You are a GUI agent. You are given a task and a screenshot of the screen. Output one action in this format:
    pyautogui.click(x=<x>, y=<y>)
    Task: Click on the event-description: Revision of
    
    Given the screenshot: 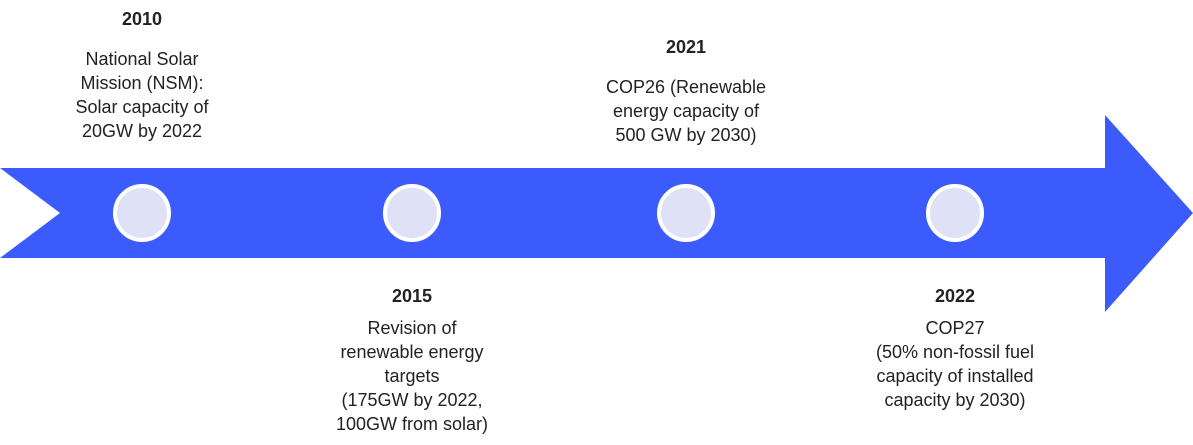 What is the action you would take?
    pyautogui.click(x=412, y=328)
    